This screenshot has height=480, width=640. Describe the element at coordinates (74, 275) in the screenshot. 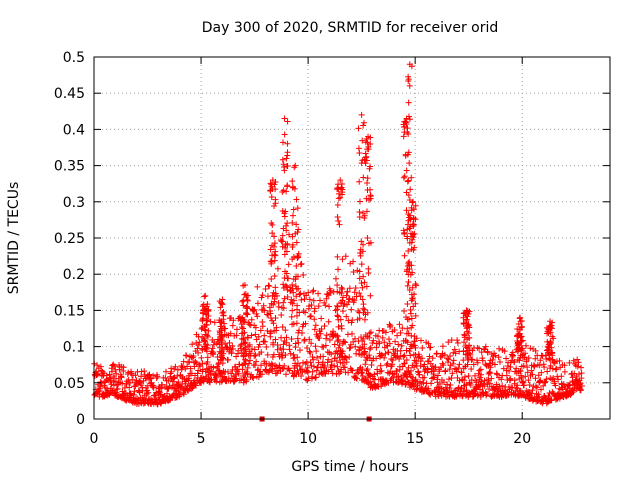

I see `y-tick-label: 0.2` at that location.